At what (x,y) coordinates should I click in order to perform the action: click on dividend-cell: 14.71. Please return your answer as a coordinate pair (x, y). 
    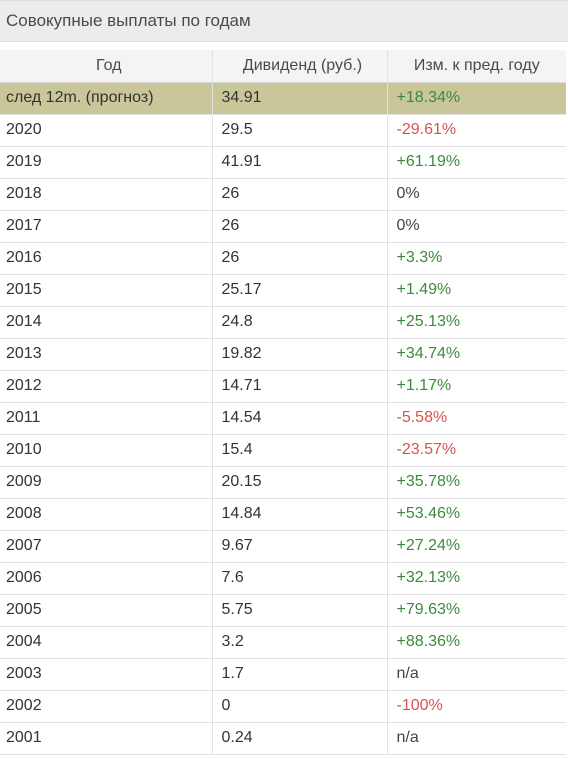
    Looking at the image, I should click on (299, 386).